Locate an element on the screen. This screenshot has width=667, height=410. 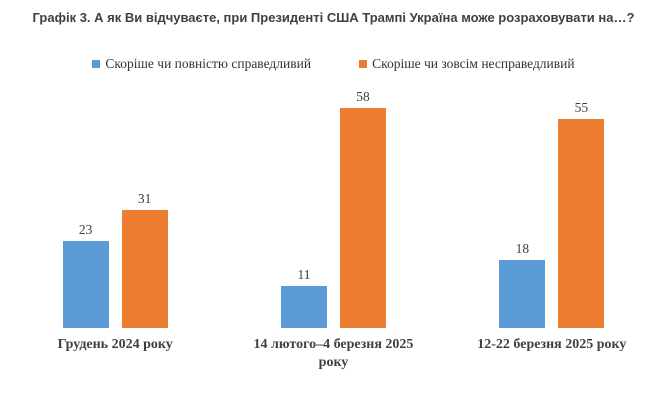
legend-item: Скоріше чи зовсім несправедливий is located at coordinates (467, 64).